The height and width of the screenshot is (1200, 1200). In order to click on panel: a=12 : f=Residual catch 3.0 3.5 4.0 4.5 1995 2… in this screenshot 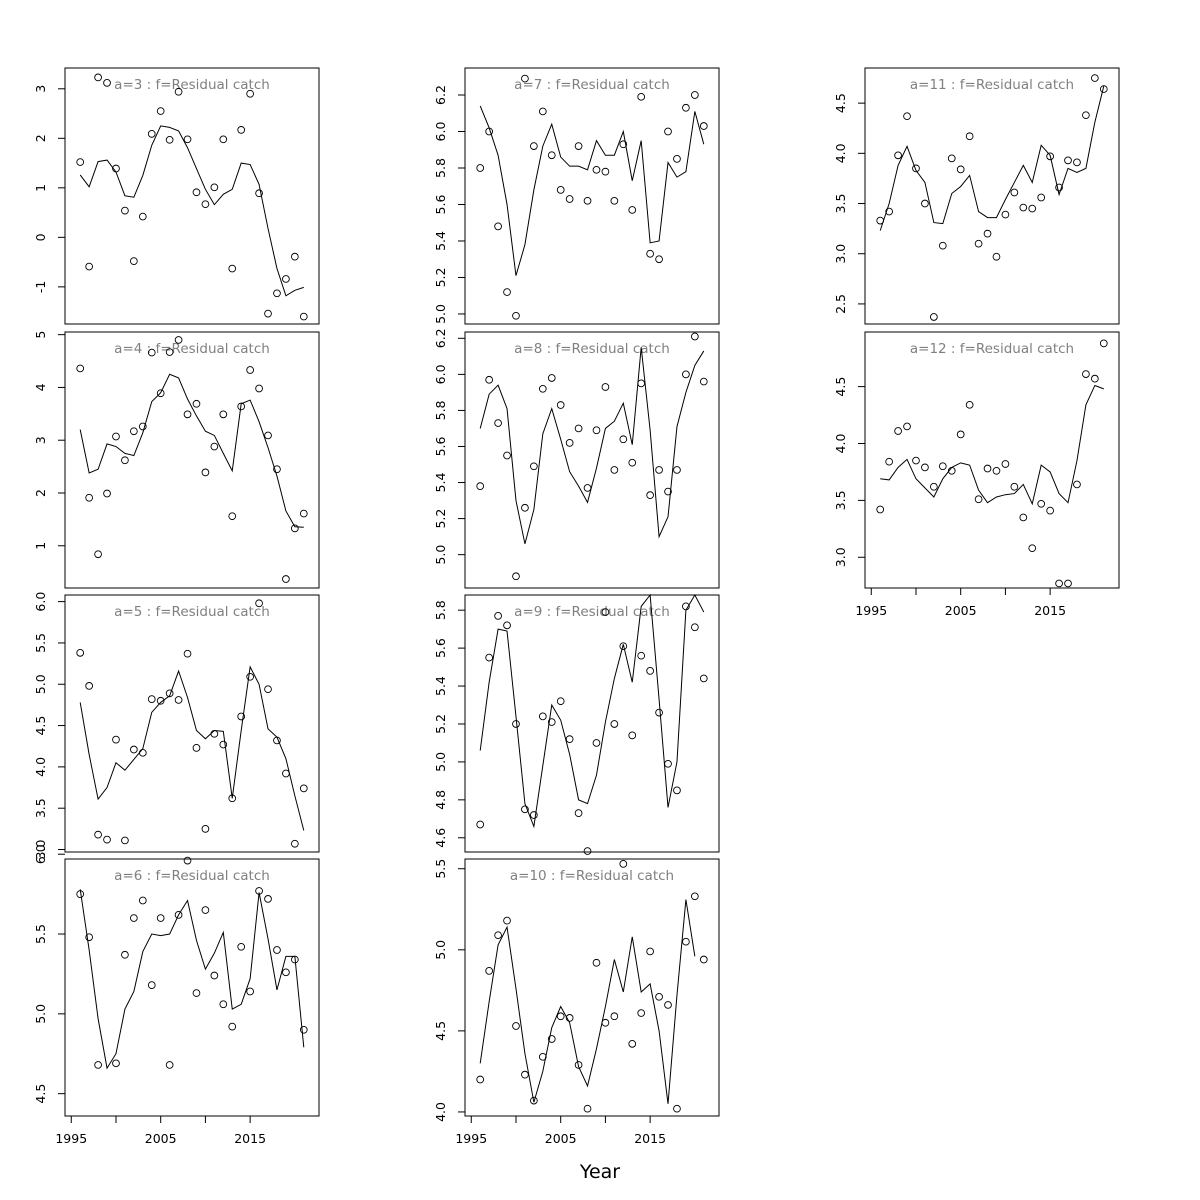, I will do `click(976, 474)`.